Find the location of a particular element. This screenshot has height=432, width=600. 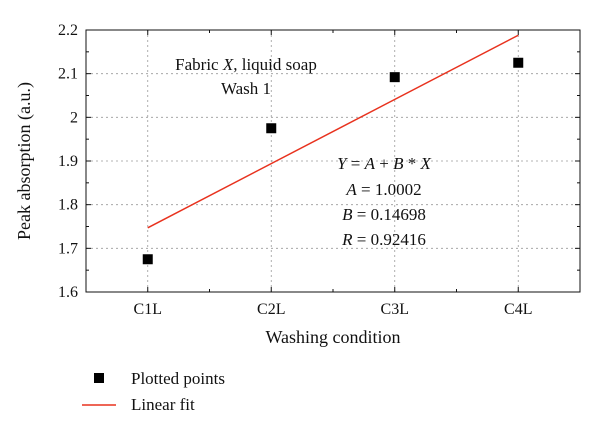

y-tick-labels: 1.6 1.7 1.8 1.9 2 2.1 2.2 is located at coordinates (68, 161).